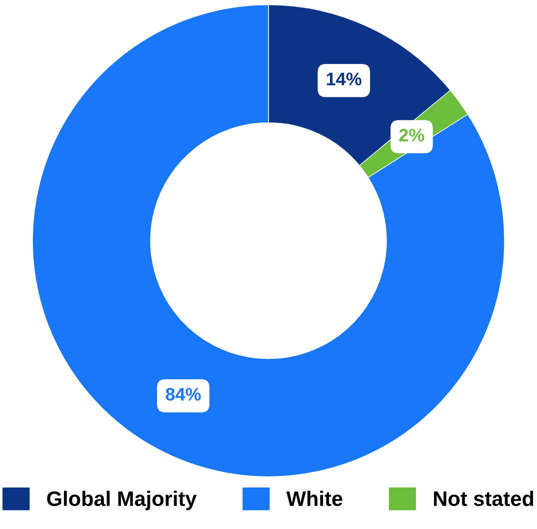  I want to click on legend-label: Global Majority, so click(122, 500).